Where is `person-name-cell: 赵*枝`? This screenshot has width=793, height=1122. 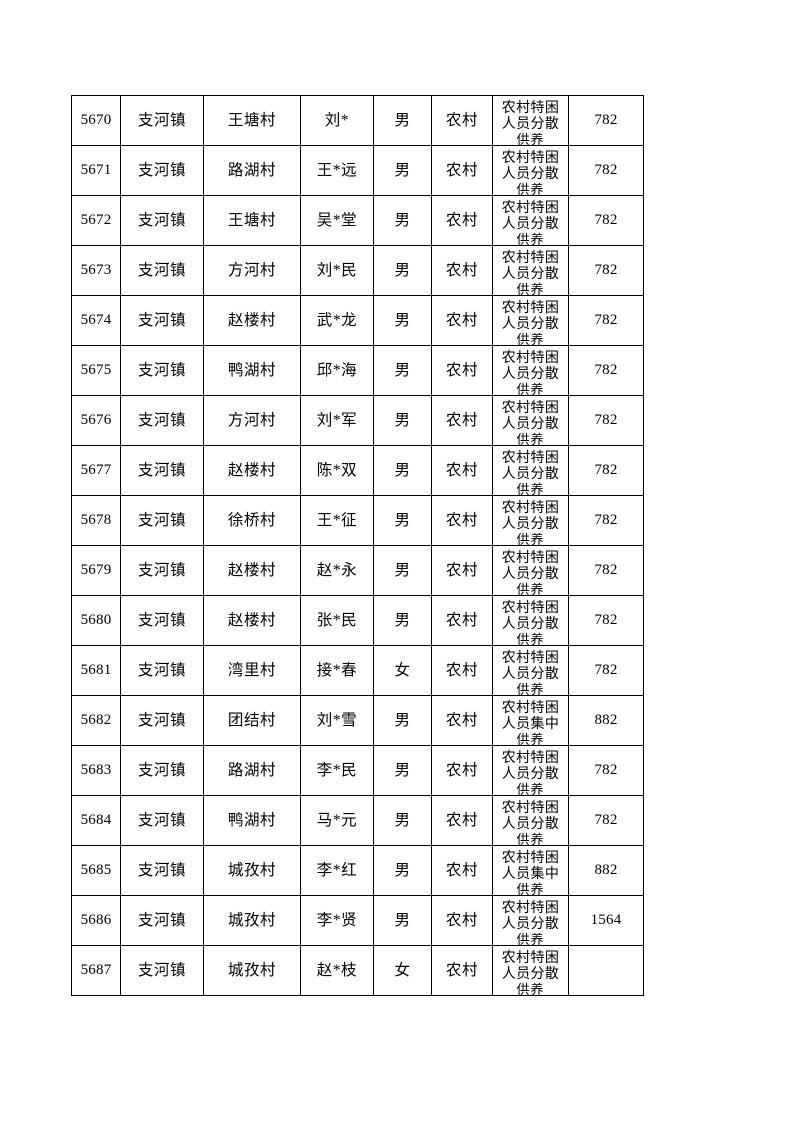
person-name-cell: 赵*枝 is located at coordinates (337, 970).